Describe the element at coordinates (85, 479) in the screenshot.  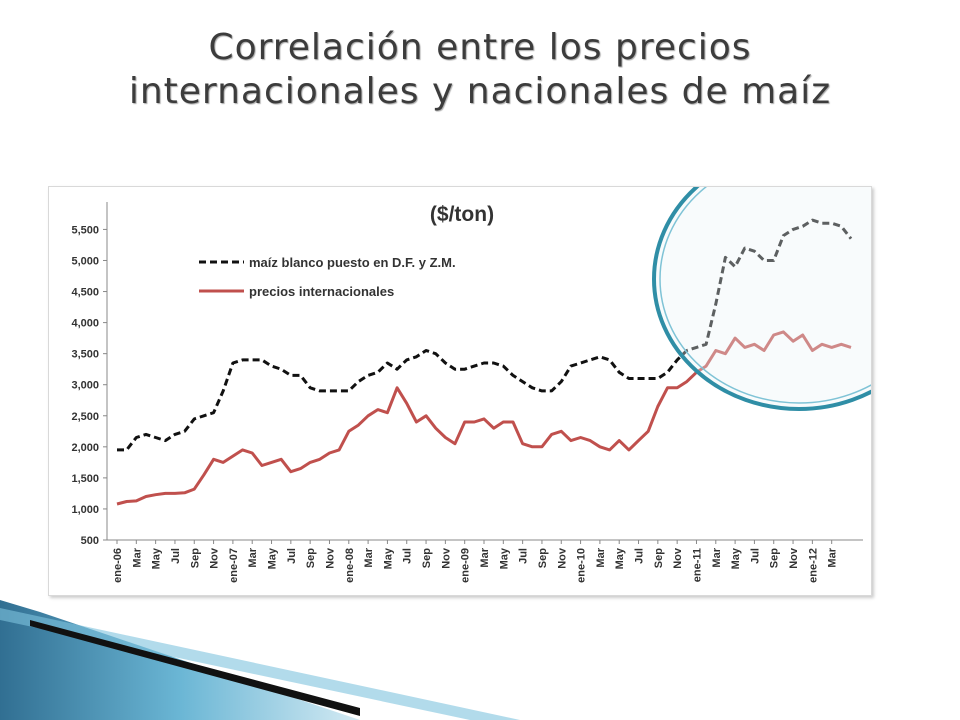
I see `y-tick-label: 1,500` at that location.